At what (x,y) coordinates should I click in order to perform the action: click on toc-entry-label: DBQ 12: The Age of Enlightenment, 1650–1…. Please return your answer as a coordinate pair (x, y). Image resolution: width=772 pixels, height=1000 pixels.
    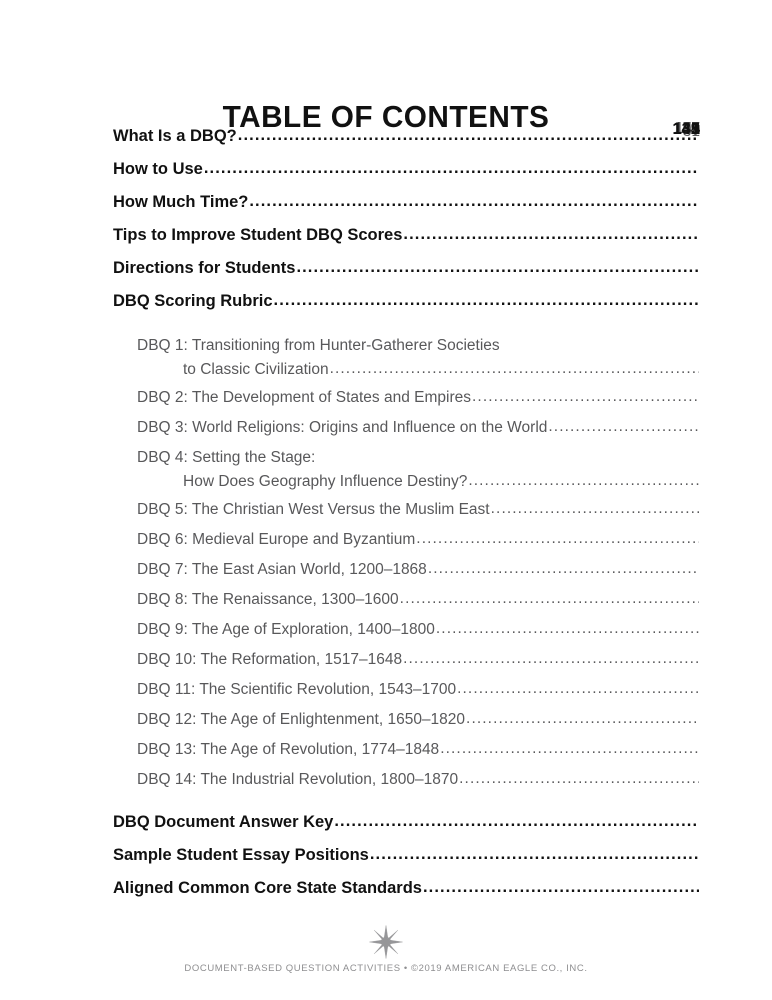
    Looking at the image, I should click on (301, 719).